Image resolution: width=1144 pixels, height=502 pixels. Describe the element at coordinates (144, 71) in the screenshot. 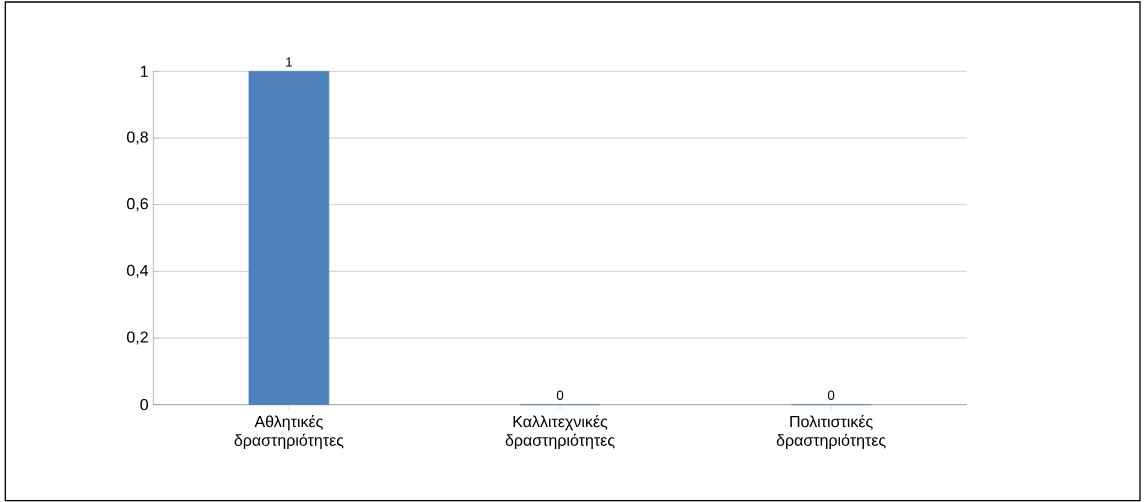

I see `y-tick-label: 1` at that location.